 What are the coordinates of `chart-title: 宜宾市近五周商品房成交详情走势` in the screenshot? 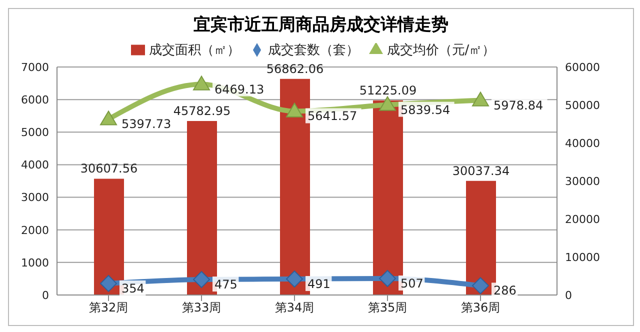 It's located at (321, 25).